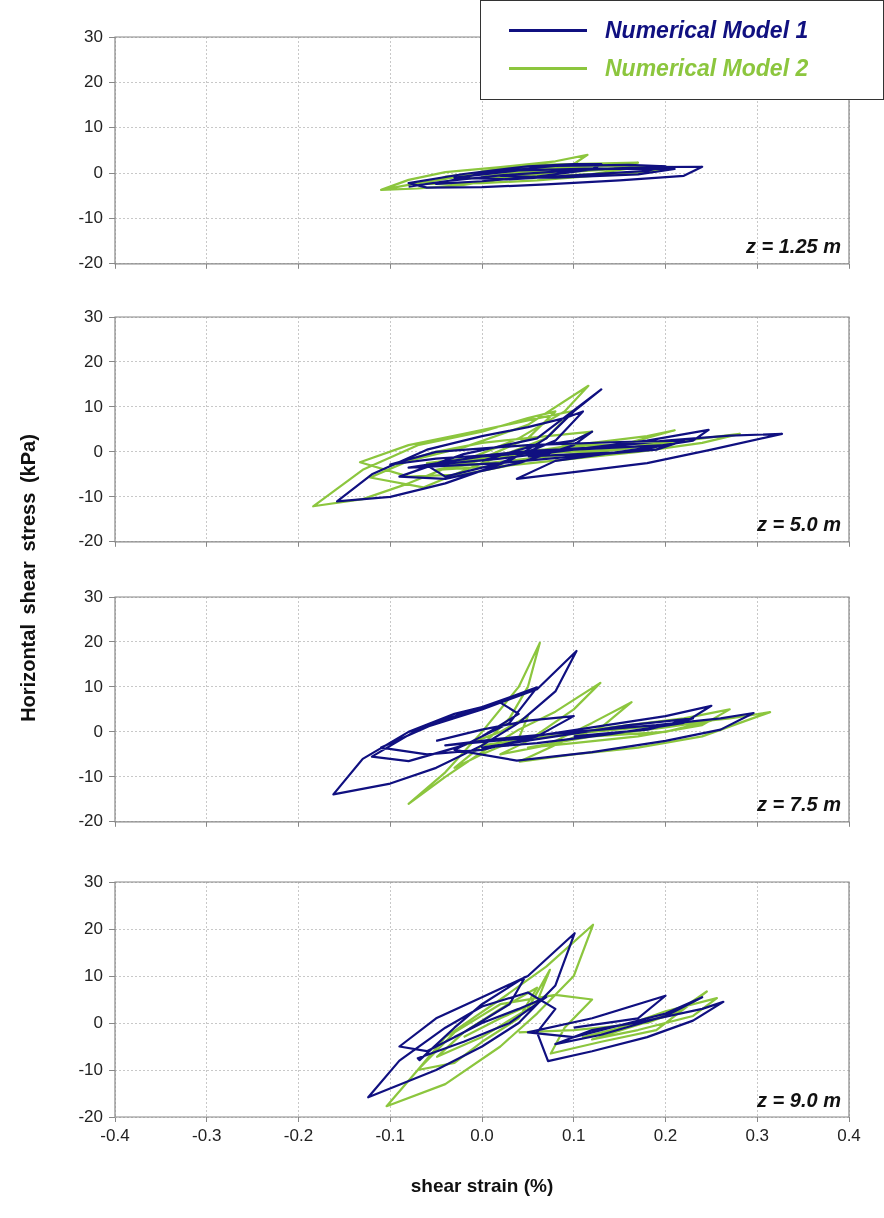 The height and width of the screenshot is (1218, 884). What do you see at coordinates (298, 1135) in the screenshot?
I see `x-tick-label: -0.2` at bounding box center [298, 1135].